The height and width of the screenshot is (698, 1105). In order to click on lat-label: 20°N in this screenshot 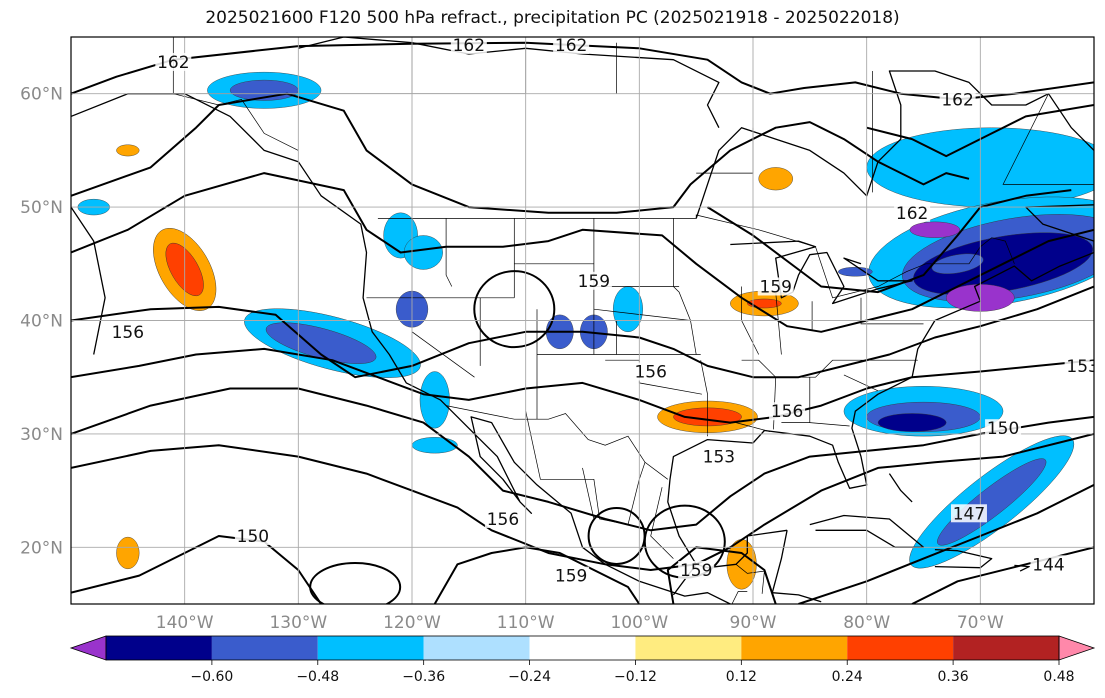, I will do `click(41, 548)`.